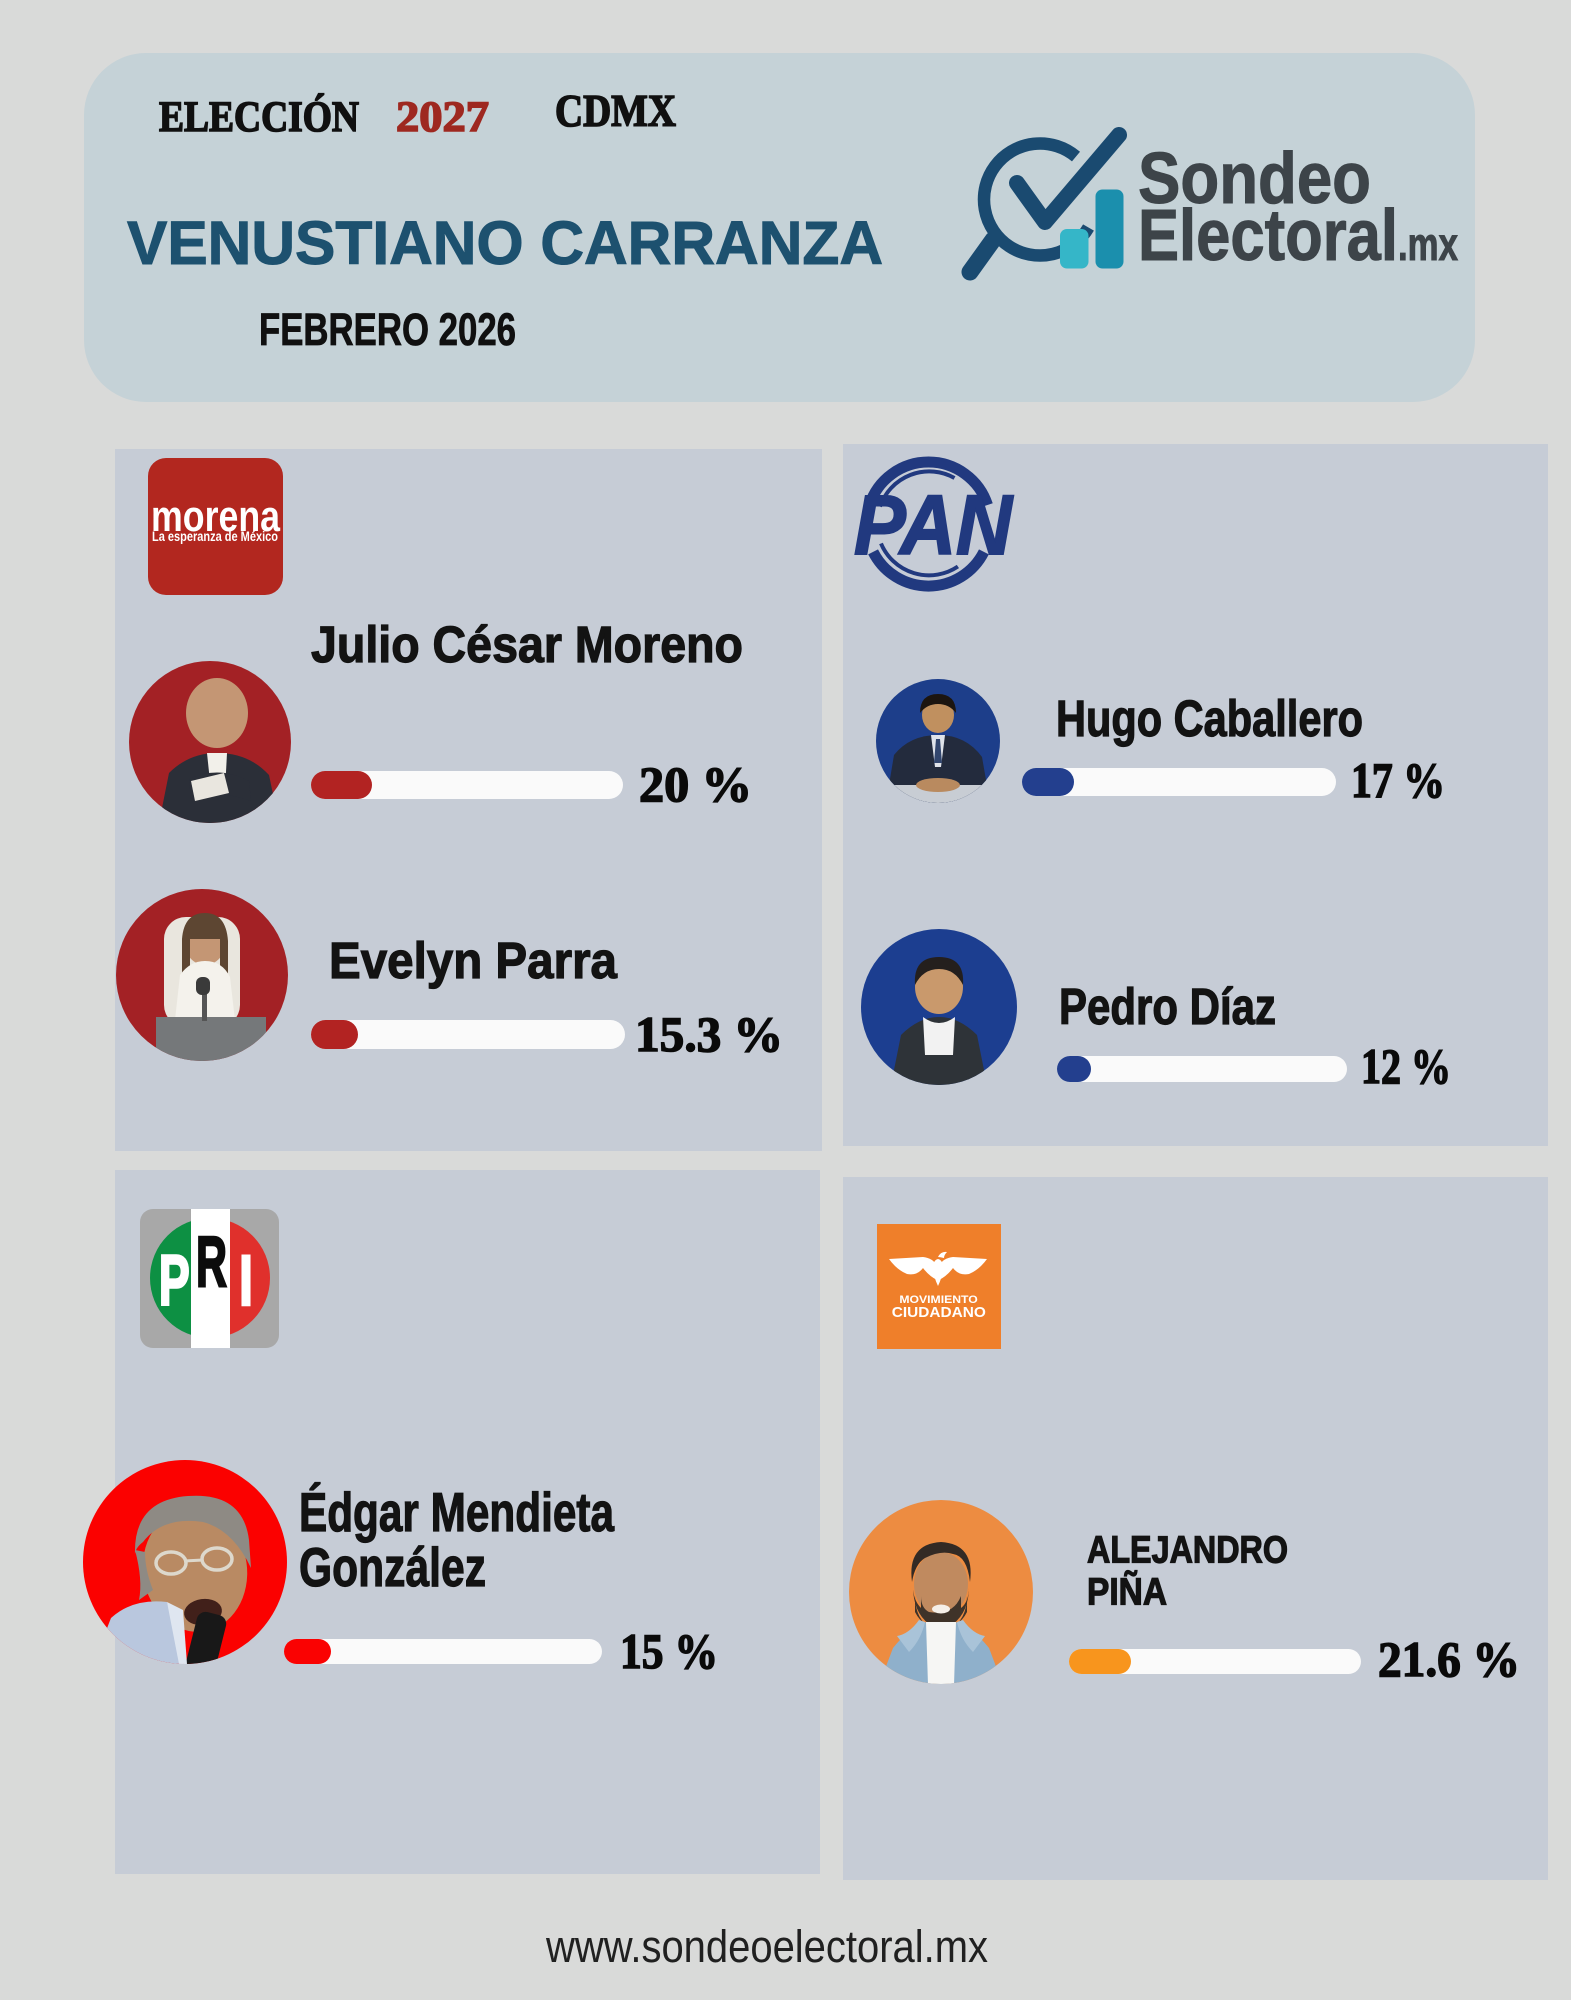  Describe the element at coordinates (215, 536) in the screenshot. I see `svg-text: La esperanza de México` at that location.